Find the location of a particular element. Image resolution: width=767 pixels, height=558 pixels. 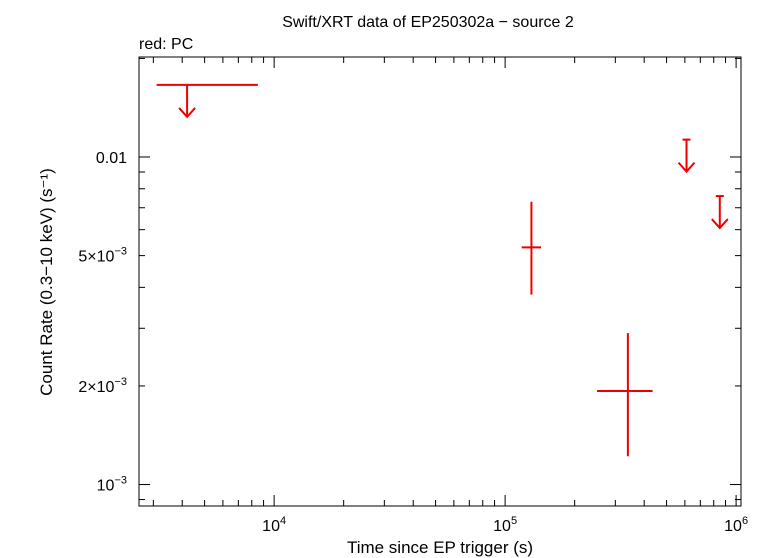

x-tick-label: 10⁵ is located at coordinates (505, 525).